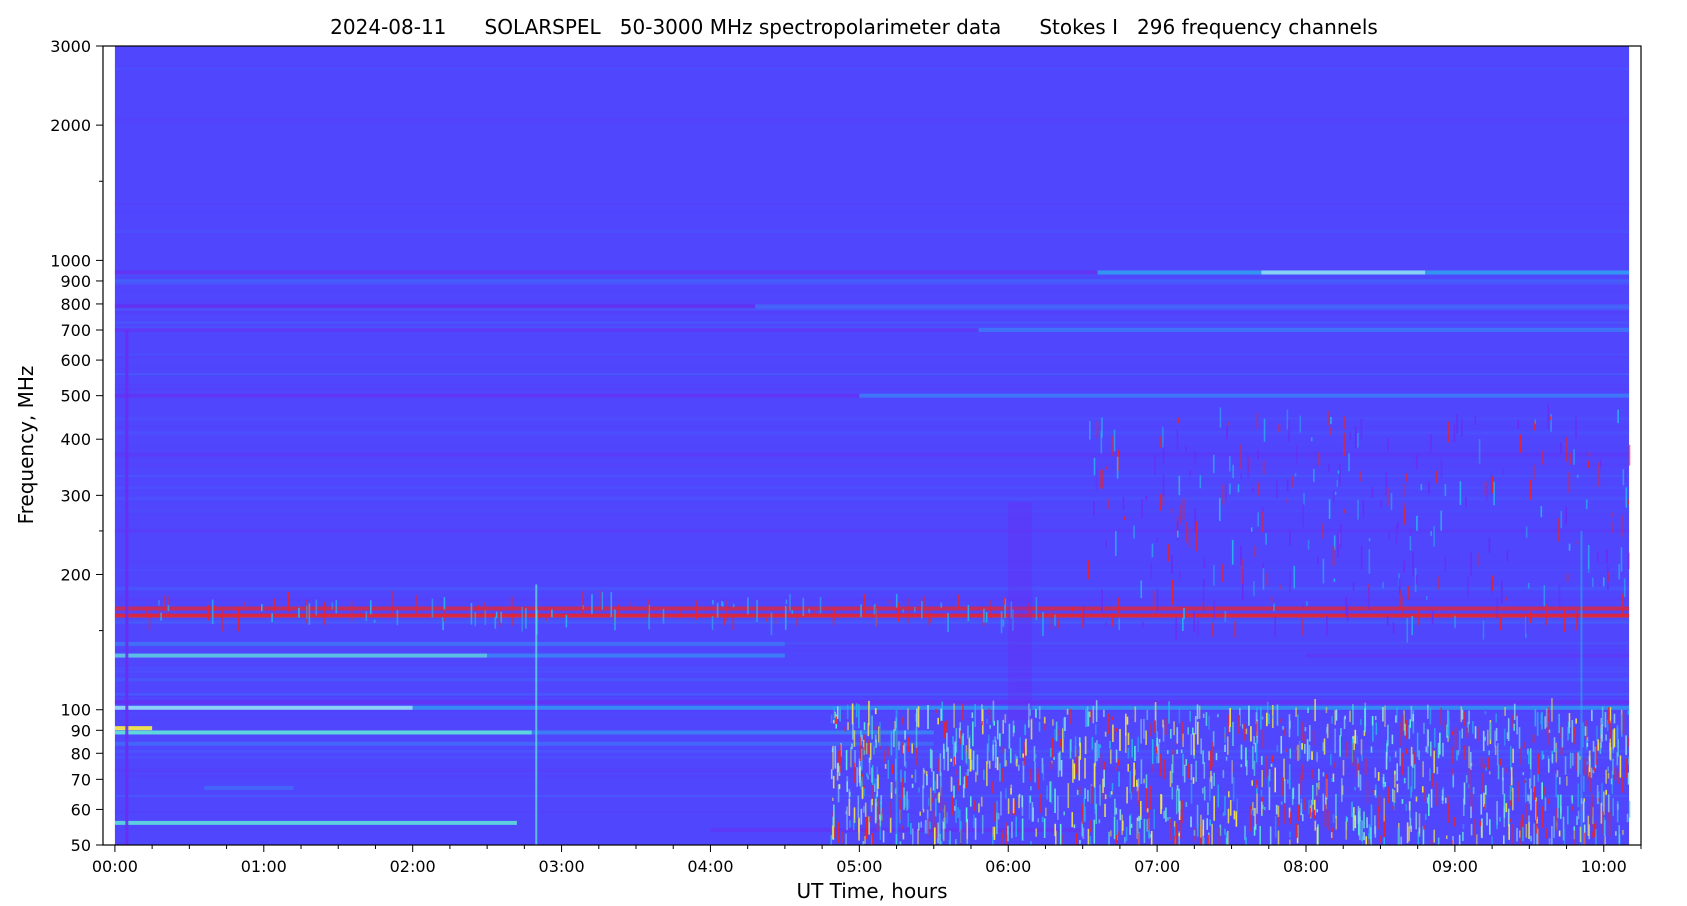 The height and width of the screenshot is (906, 1687). What do you see at coordinates (75, 574) in the screenshot?
I see `y-tick-label: 200` at bounding box center [75, 574].